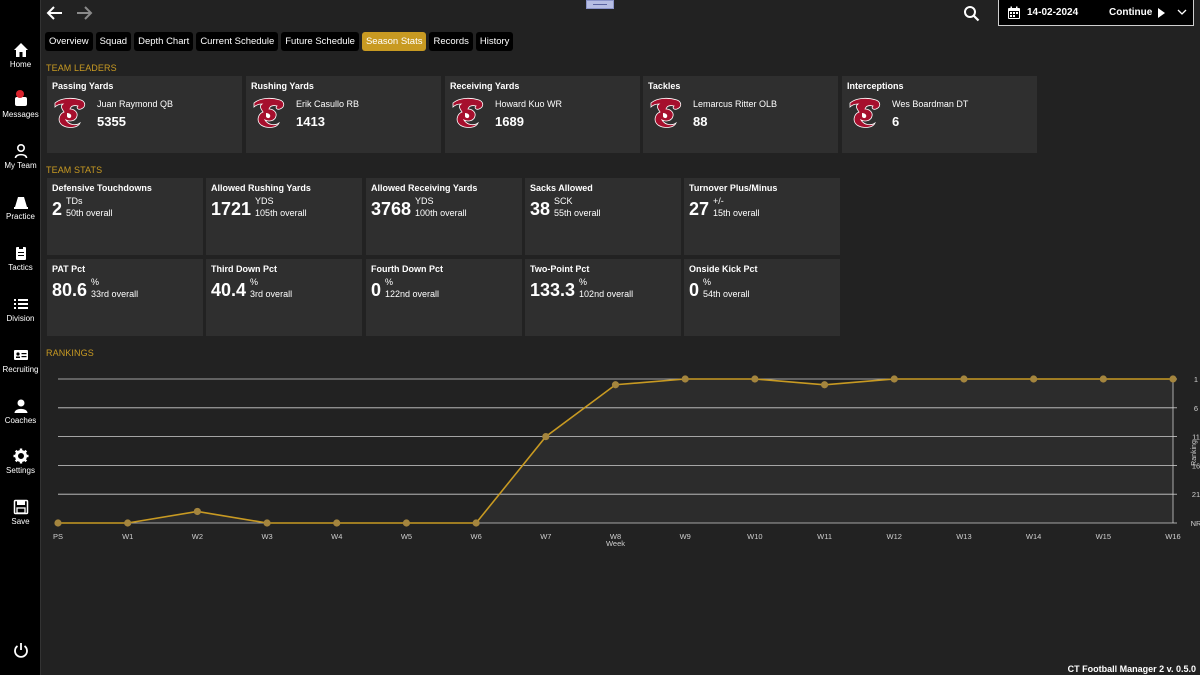 The width and height of the screenshot is (1200, 675). What do you see at coordinates (1053, 12) in the screenshot?
I see `current-date: 14-02-2024` at bounding box center [1053, 12].